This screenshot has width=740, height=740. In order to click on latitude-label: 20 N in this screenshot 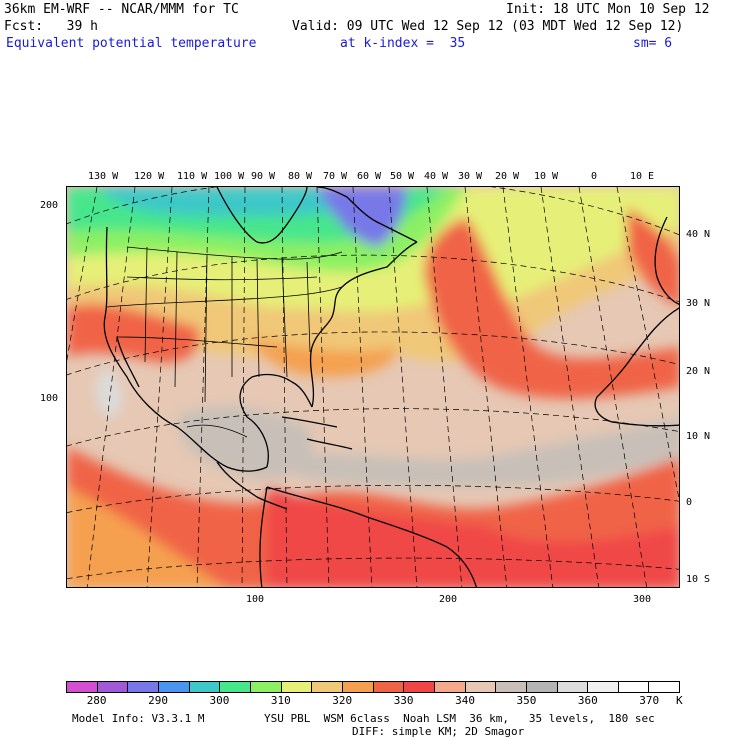, I will do `click(698, 371)`.